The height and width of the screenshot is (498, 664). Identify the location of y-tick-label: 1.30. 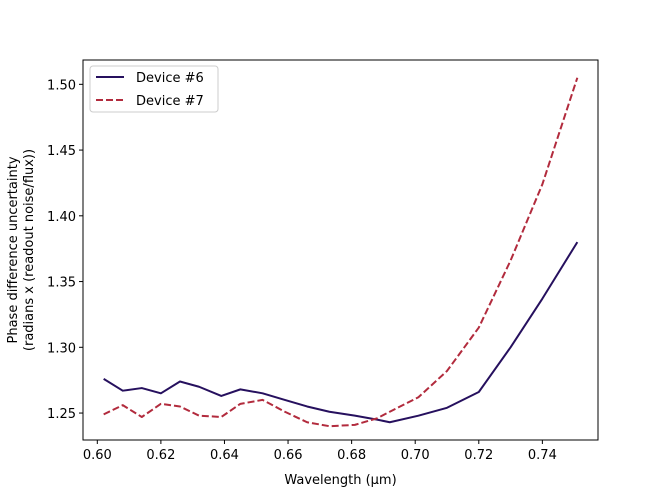
(61, 348).